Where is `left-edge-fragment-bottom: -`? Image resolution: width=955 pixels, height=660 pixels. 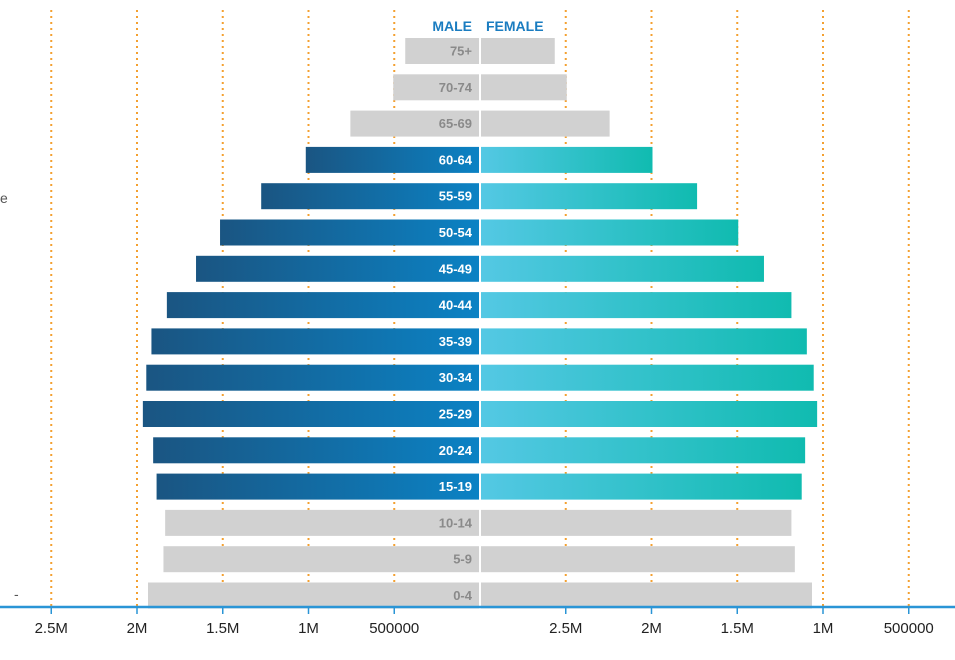
left-edge-fragment-bottom: - is located at coordinates (16, 594).